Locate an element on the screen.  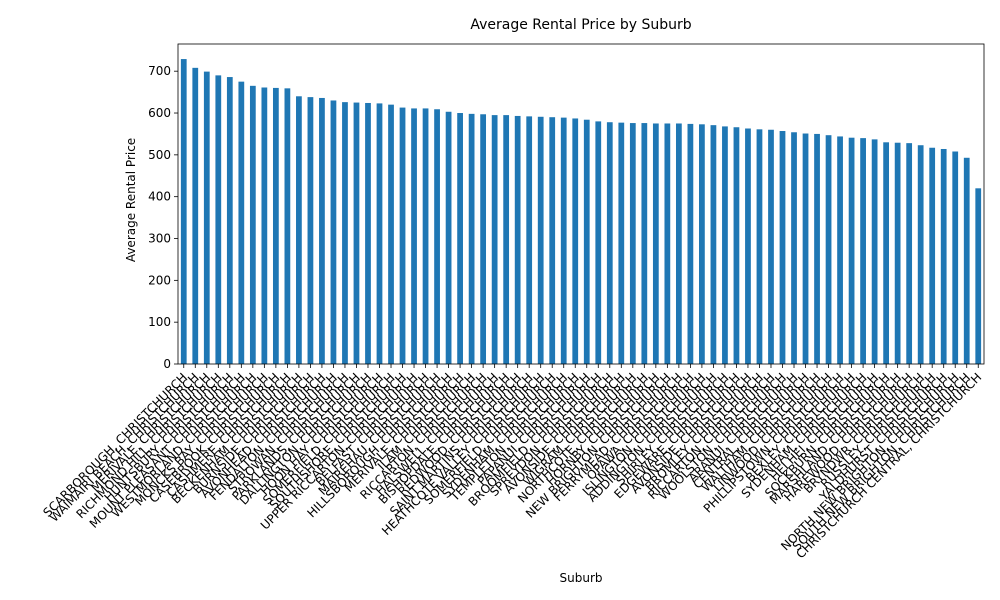
y-tick-label-7: 700 is located at coordinates (159, 71).